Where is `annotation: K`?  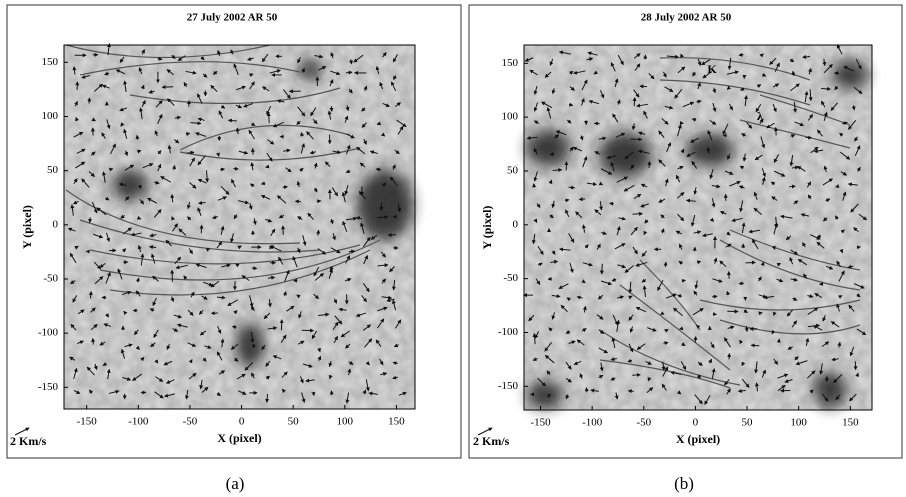 annotation: K is located at coordinates (712, 69).